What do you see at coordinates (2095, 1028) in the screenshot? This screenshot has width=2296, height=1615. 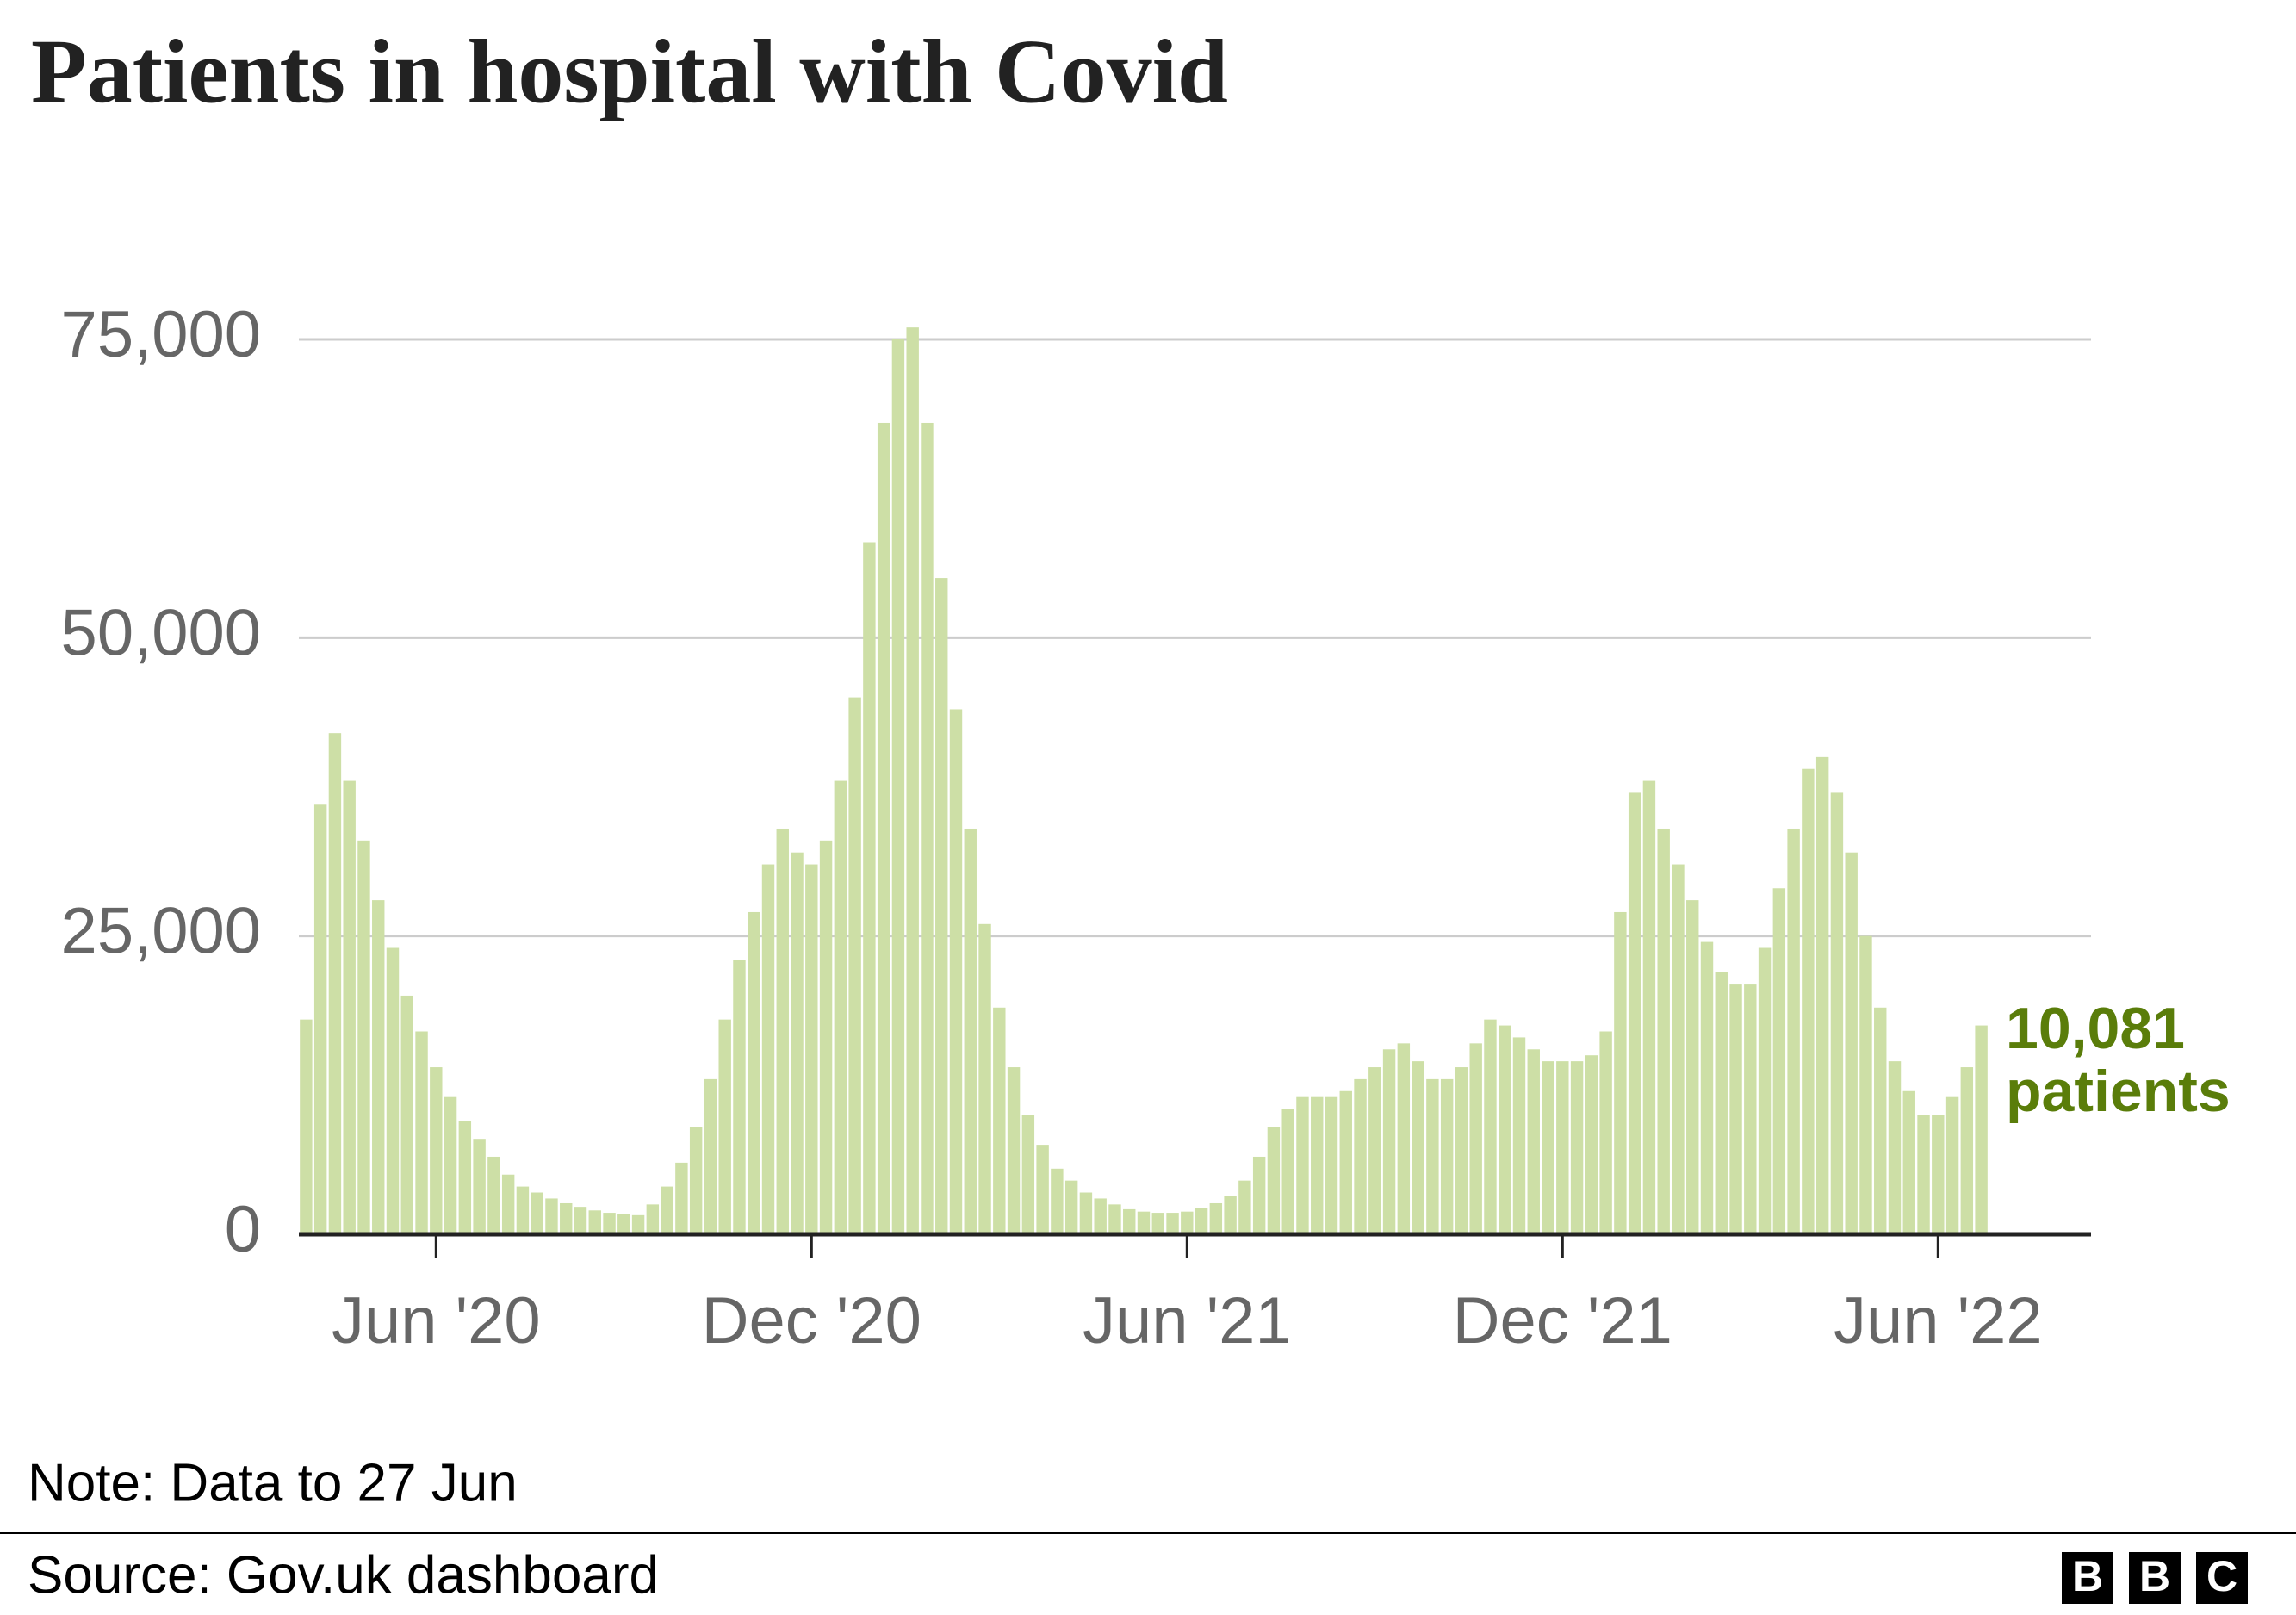 I see `annotation: 10,081` at bounding box center [2095, 1028].